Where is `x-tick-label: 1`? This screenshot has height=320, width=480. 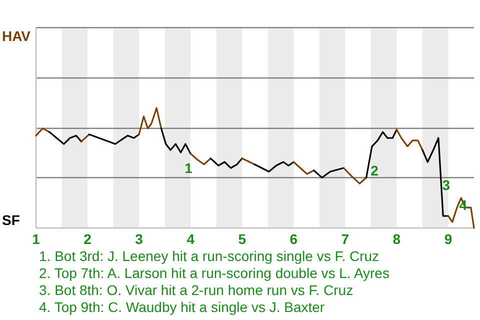 x-tick-label: 1 is located at coordinates (36, 239).